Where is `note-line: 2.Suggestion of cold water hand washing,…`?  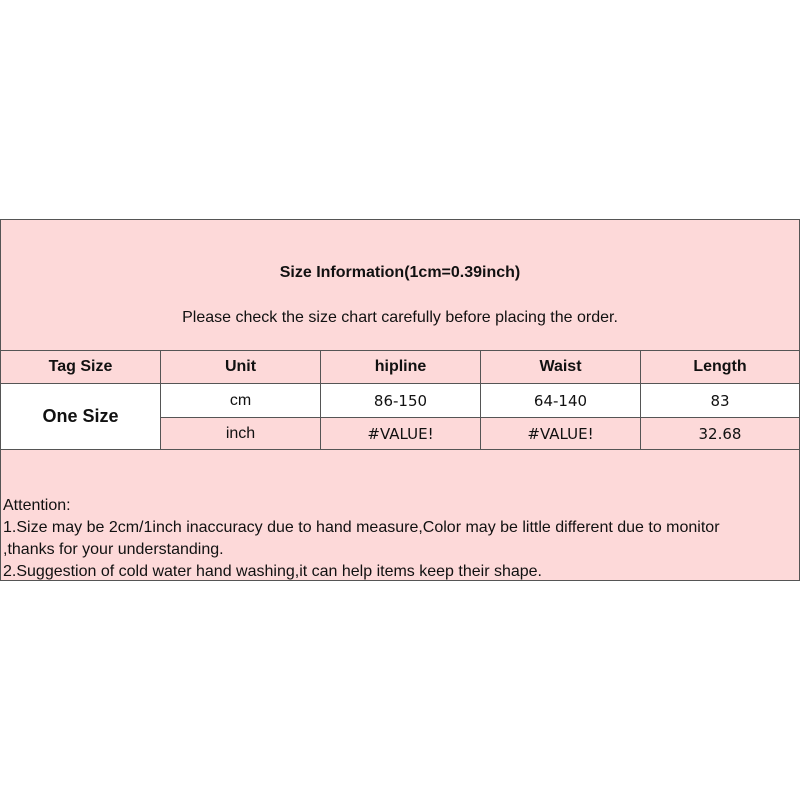
note-line: 2.Suggestion of cold water hand washing,… is located at coordinates (272, 571).